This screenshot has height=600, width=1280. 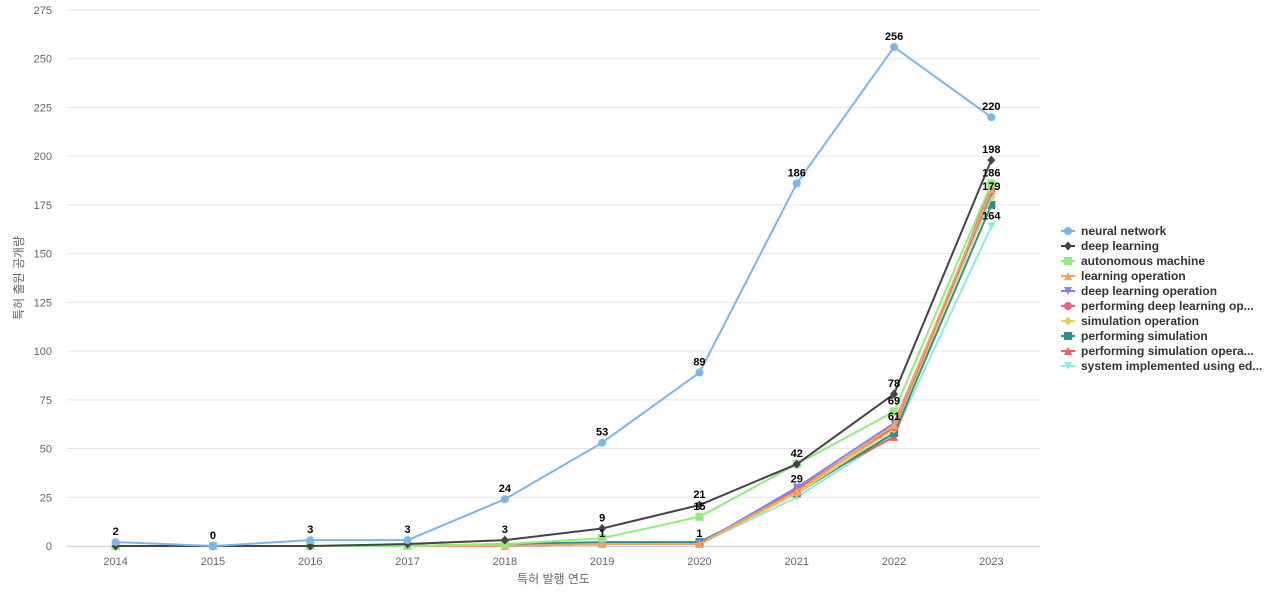 I want to click on y-tick-label: 275, so click(x=43, y=11).